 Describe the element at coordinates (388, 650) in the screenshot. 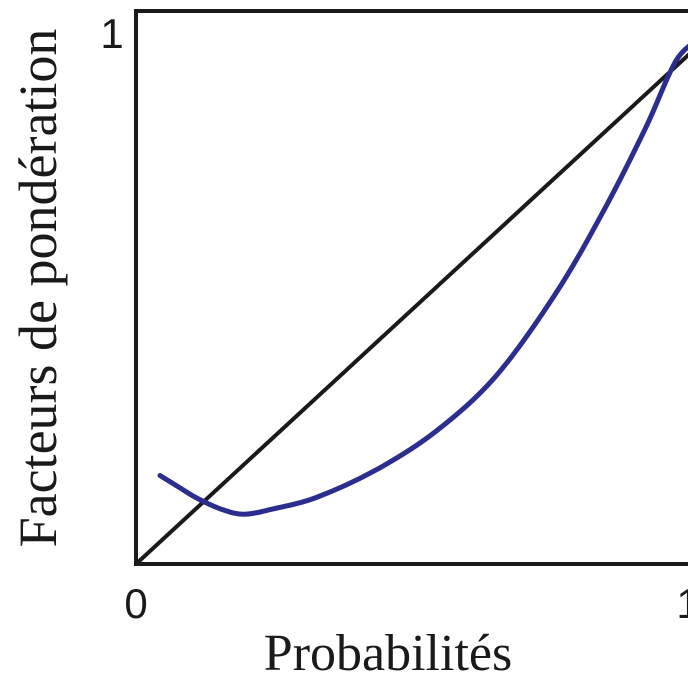

I see `x-axis-label: Probabilités` at that location.